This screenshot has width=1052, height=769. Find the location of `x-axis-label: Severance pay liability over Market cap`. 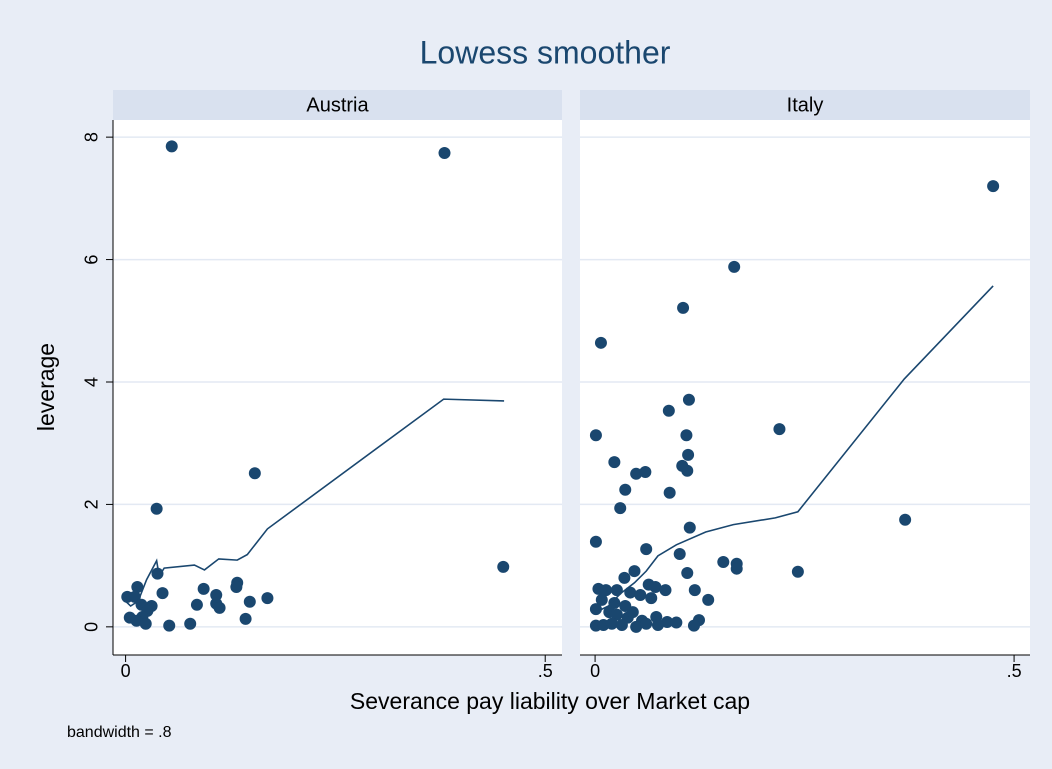

x-axis-label: Severance pay liability over Market cap is located at coordinates (550, 701).